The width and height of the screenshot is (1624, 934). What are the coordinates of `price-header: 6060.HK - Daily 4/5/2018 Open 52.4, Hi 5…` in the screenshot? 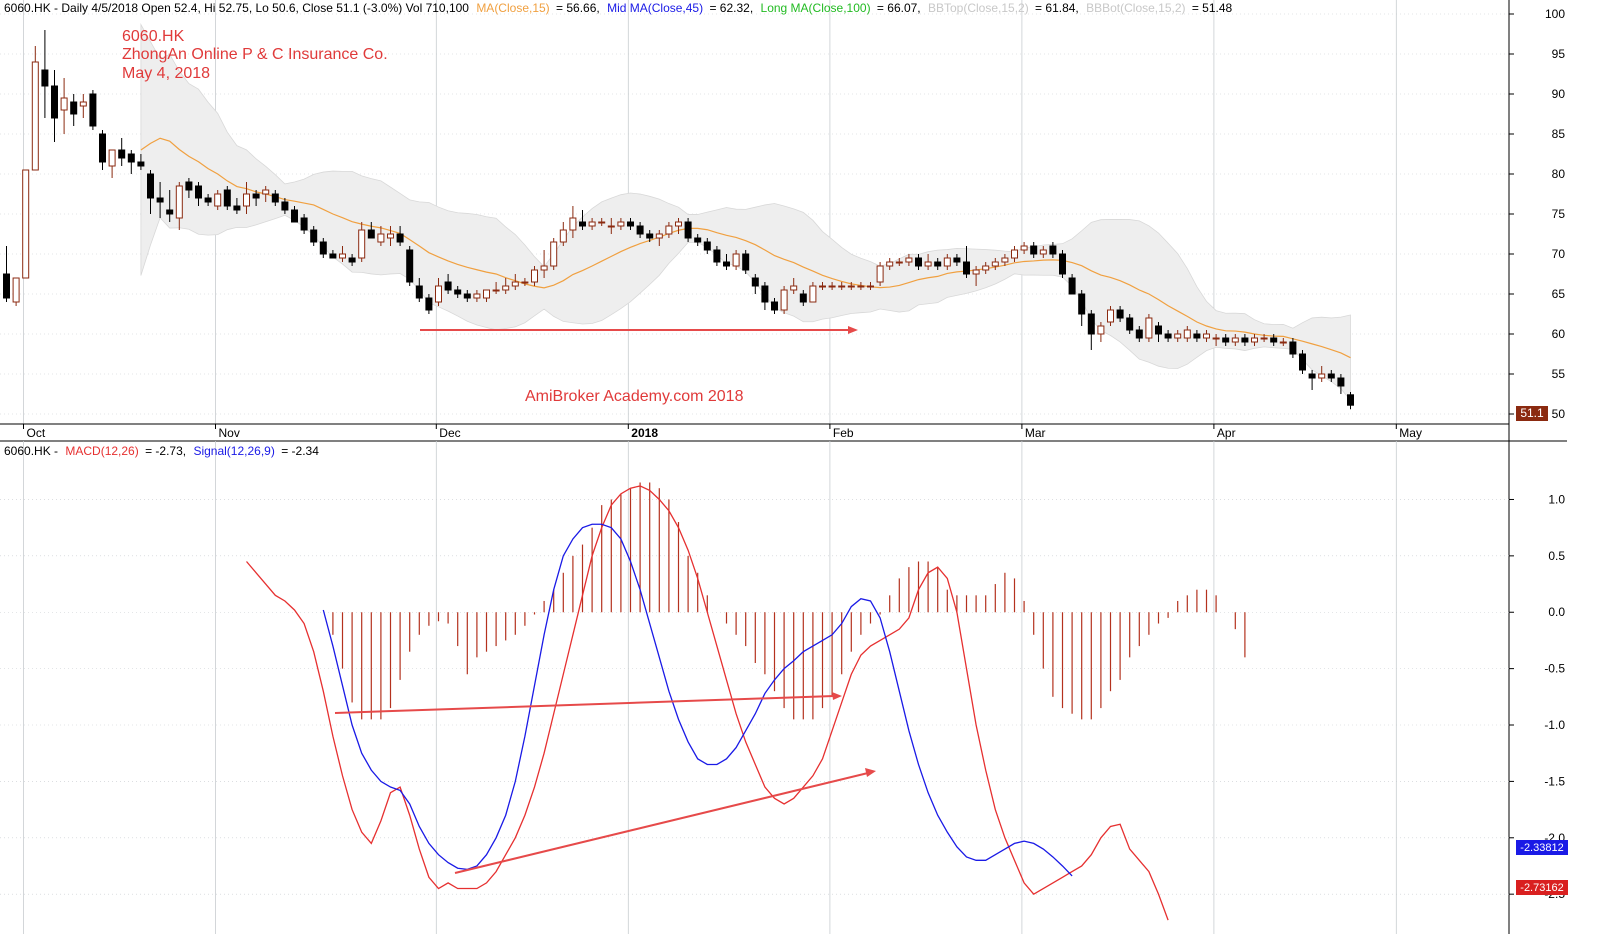 It's located at (618, 8).